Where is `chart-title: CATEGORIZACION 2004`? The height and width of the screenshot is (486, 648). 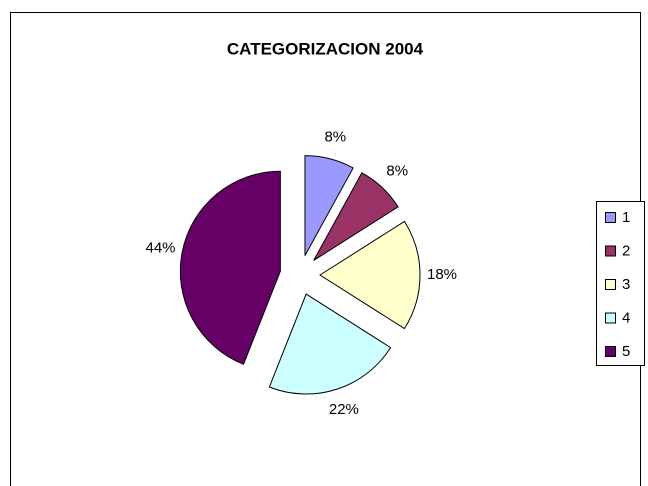
chart-title: CATEGORIZACION 2004 is located at coordinates (325, 48).